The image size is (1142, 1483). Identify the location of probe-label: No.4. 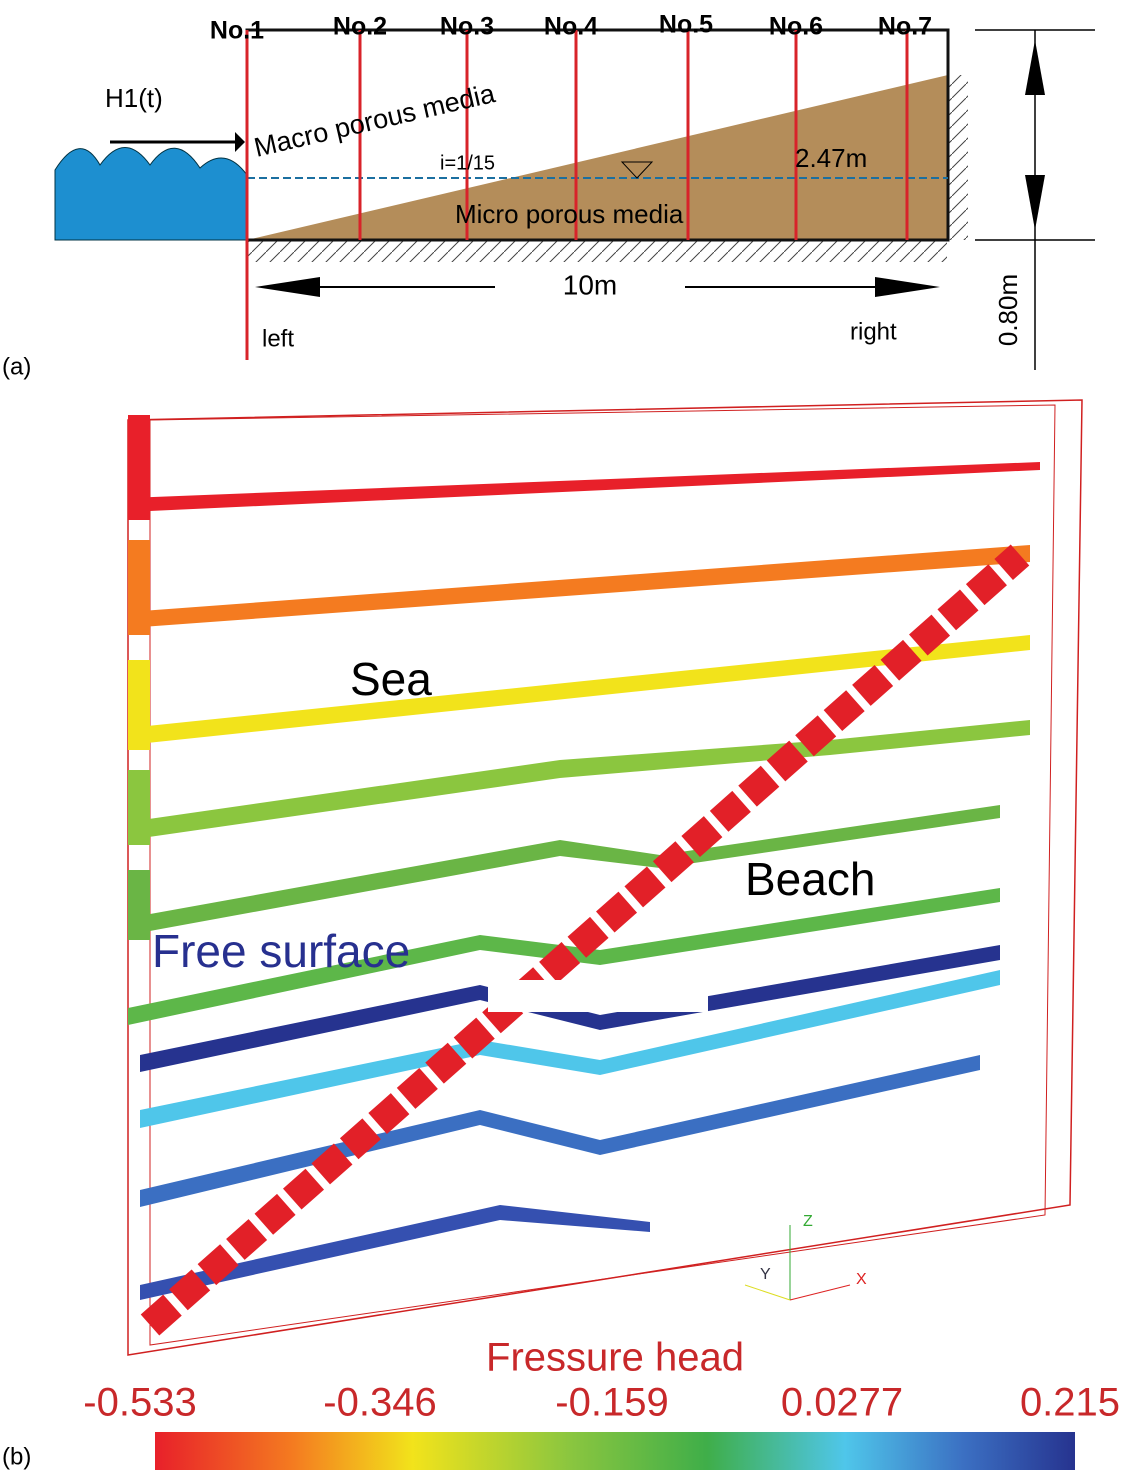
(571, 27).